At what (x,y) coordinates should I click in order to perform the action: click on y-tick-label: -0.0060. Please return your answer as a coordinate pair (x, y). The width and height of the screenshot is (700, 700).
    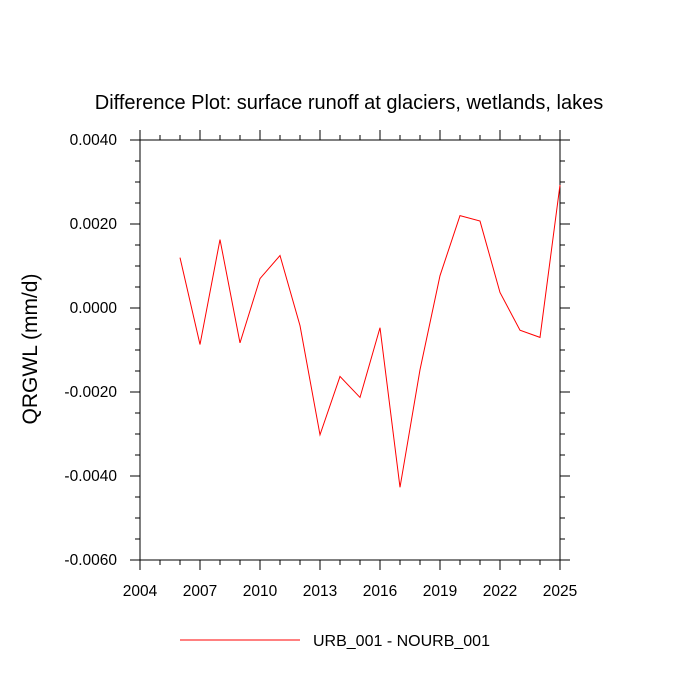
    Looking at the image, I should click on (90, 560).